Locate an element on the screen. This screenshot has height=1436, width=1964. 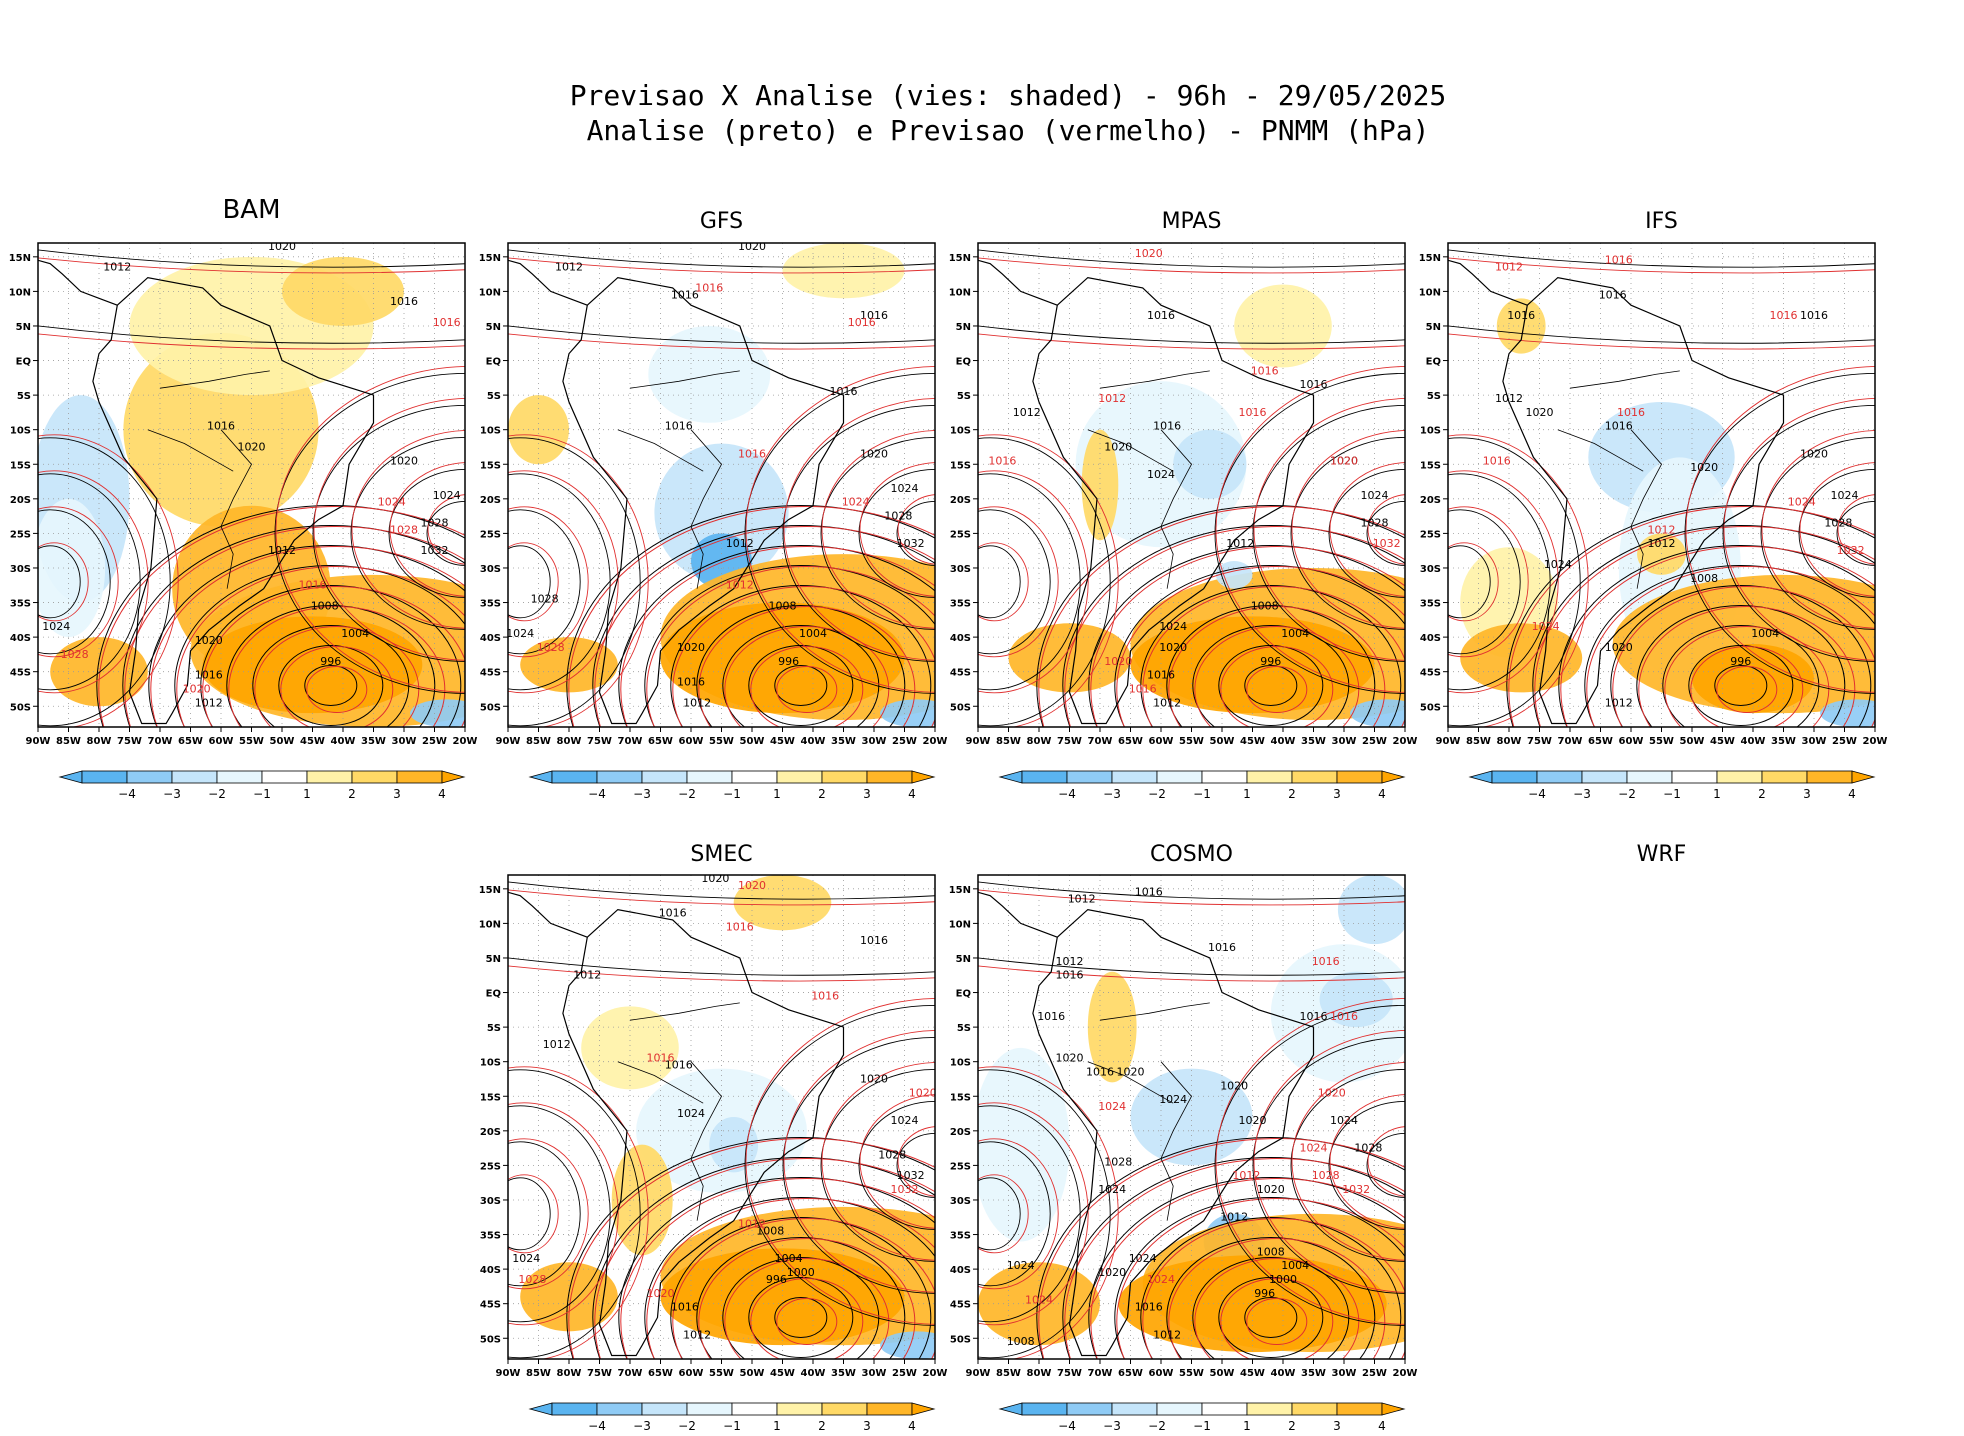
lat-tick-label: 45S is located at coordinates (490, 673).